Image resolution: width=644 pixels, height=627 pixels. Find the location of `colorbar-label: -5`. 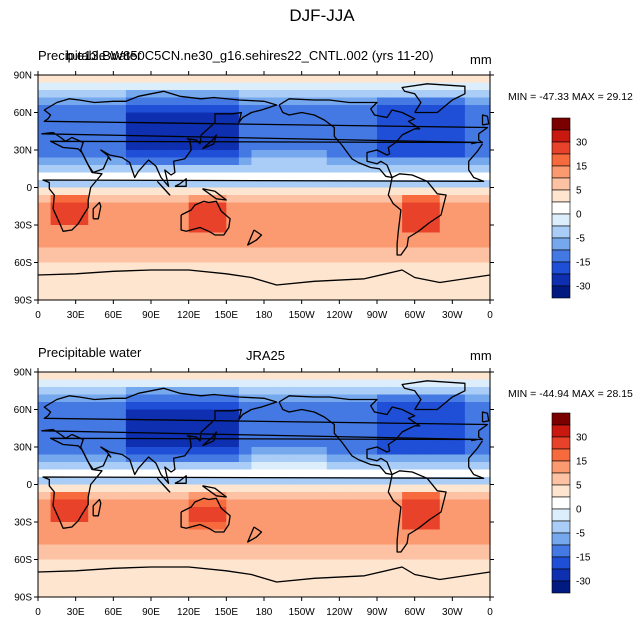

colorbar-label: -5 is located at coordinates (580, 534).